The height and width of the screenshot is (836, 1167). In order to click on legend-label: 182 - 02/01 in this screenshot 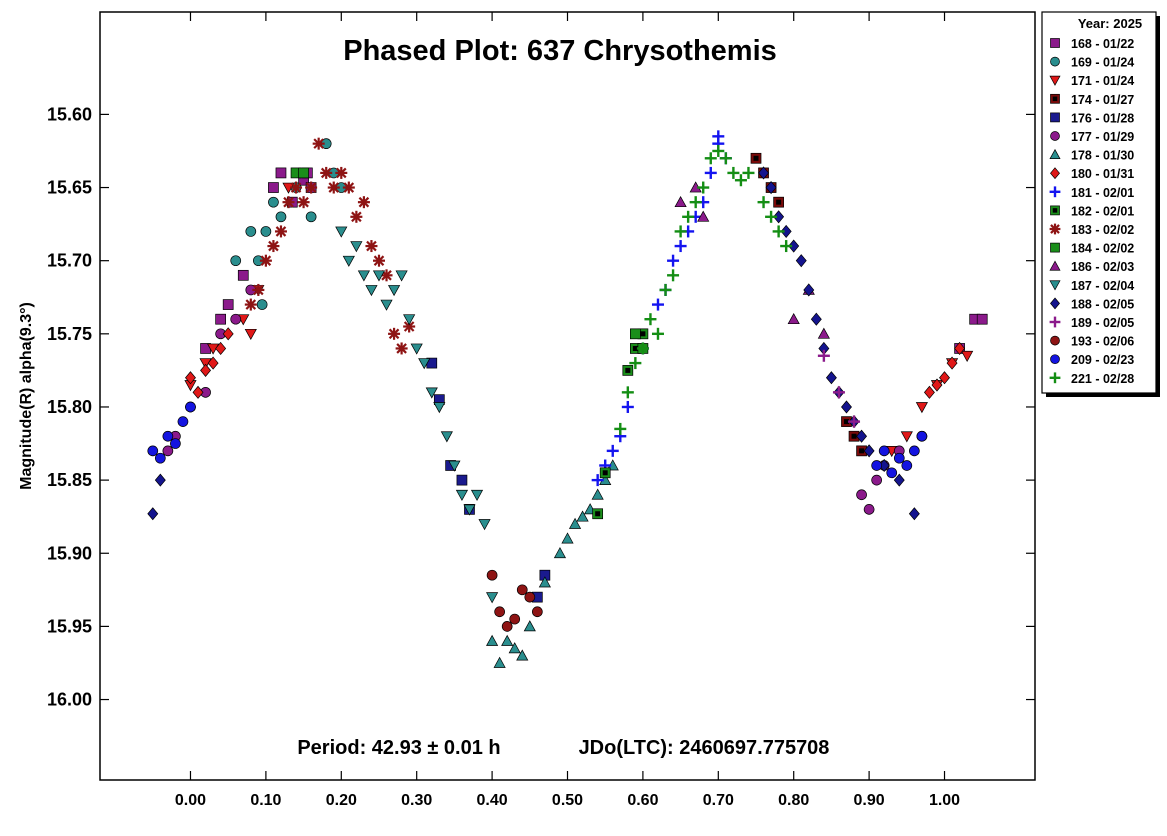, I will do `click(1102, 211)`.